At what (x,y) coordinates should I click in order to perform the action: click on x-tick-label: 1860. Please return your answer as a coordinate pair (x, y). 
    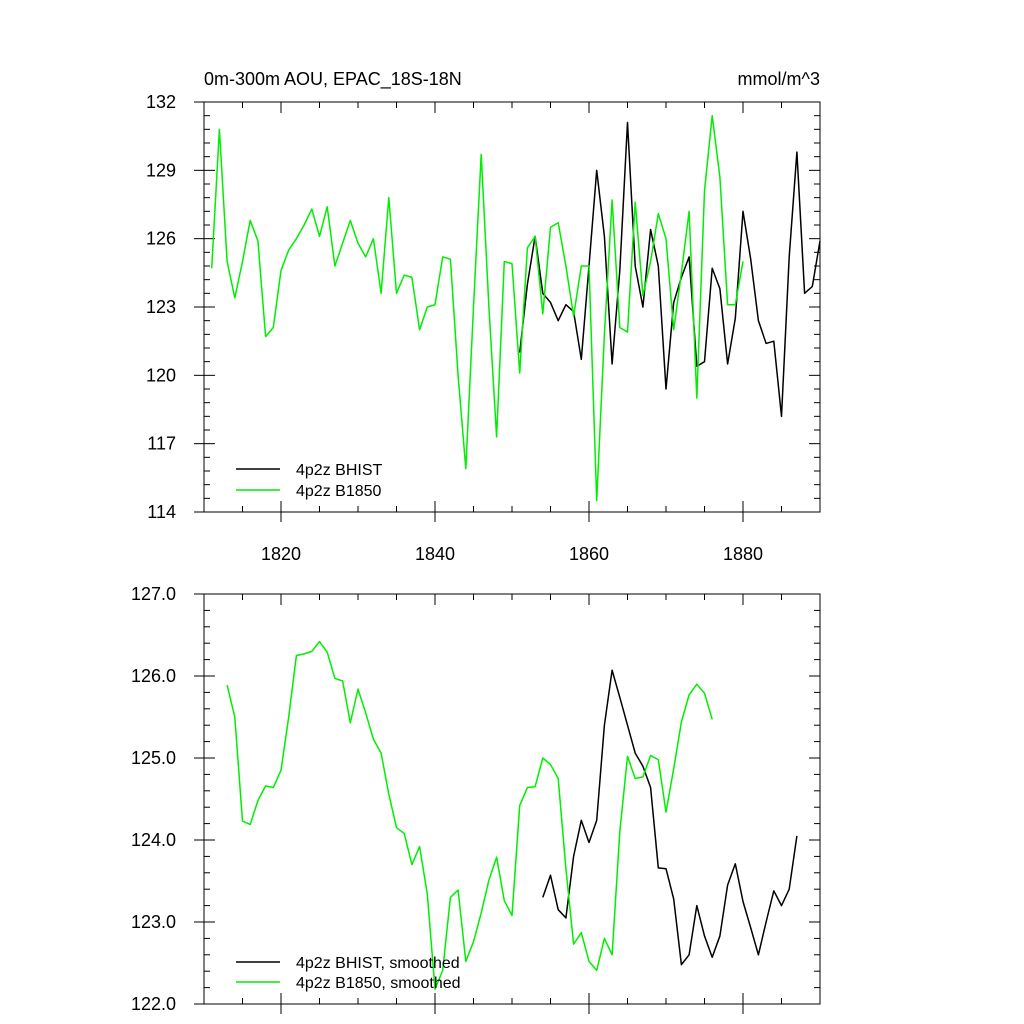
    Looking at the image, I should click on (589, 554).